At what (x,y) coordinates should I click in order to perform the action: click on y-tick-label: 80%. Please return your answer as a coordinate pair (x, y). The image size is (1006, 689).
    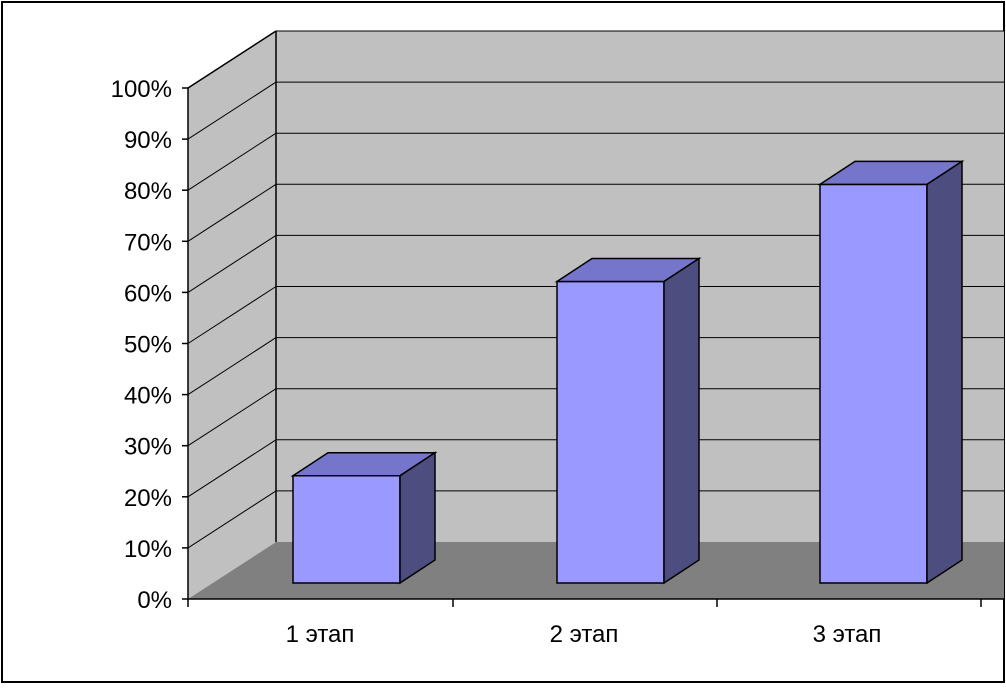
    Looking at the image, I should click on (148, 191).